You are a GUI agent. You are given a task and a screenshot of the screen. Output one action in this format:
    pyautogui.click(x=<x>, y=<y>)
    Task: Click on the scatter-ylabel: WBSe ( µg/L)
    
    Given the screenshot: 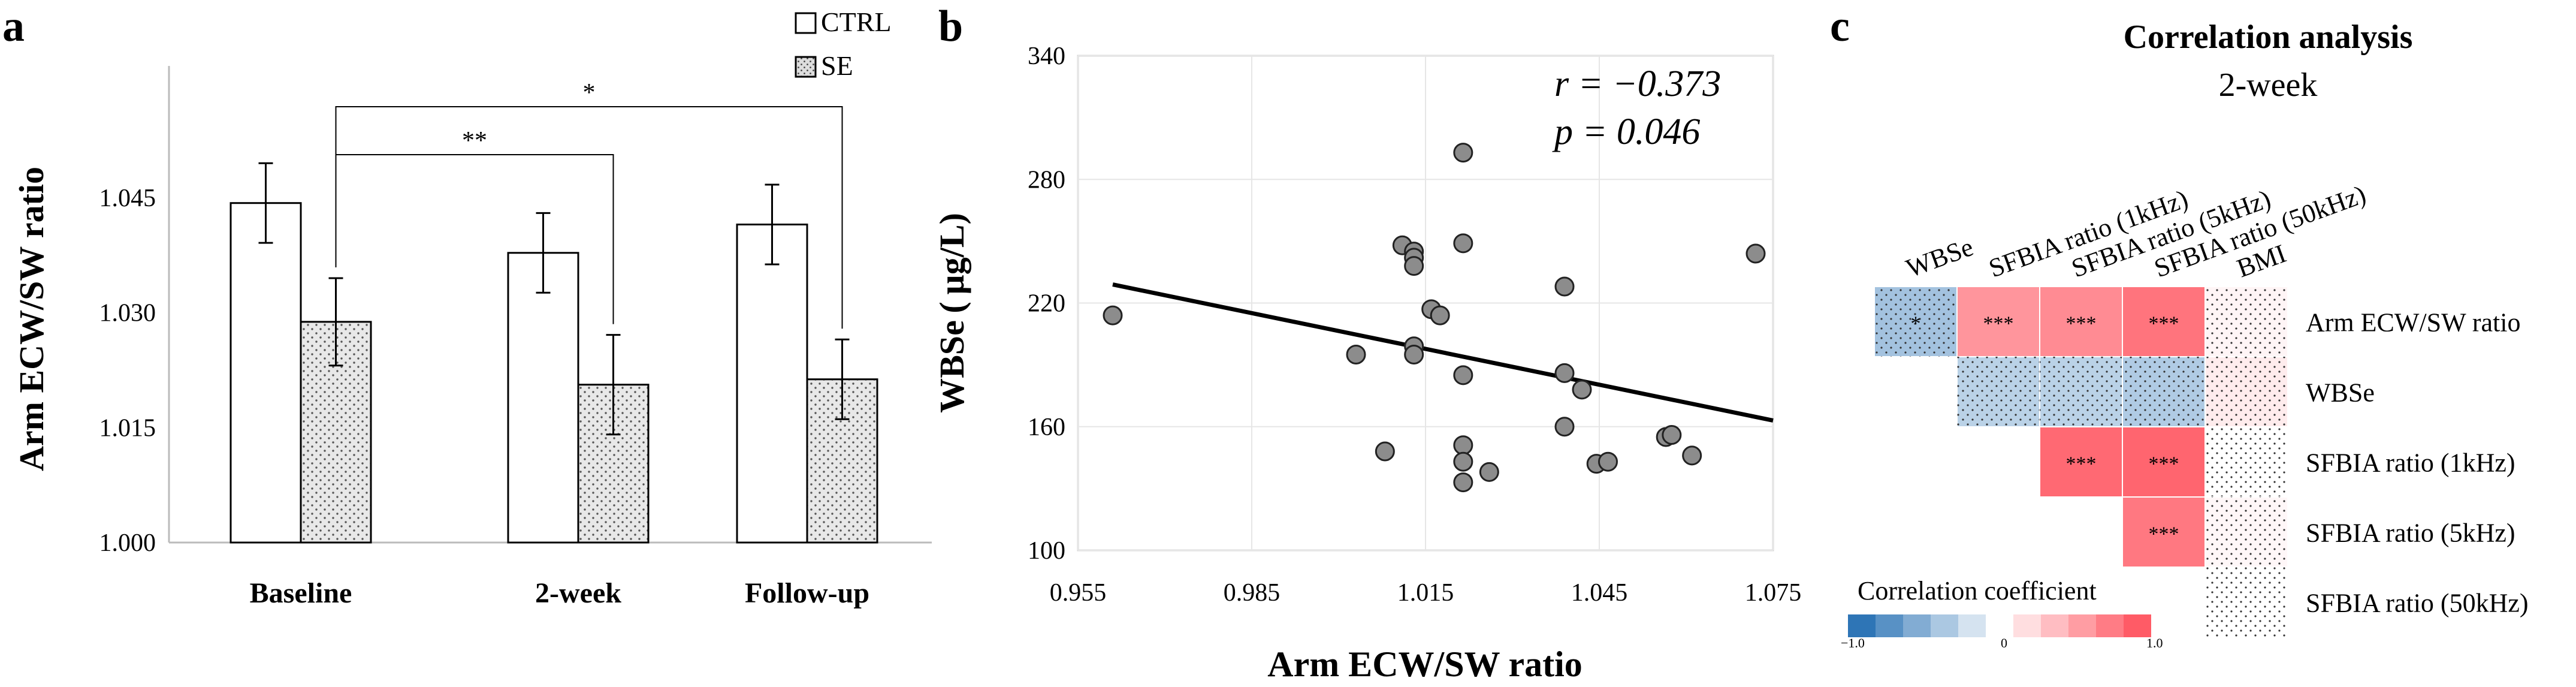 What is the action you would take?
    pyautogui.click(x=952, y=313)
    